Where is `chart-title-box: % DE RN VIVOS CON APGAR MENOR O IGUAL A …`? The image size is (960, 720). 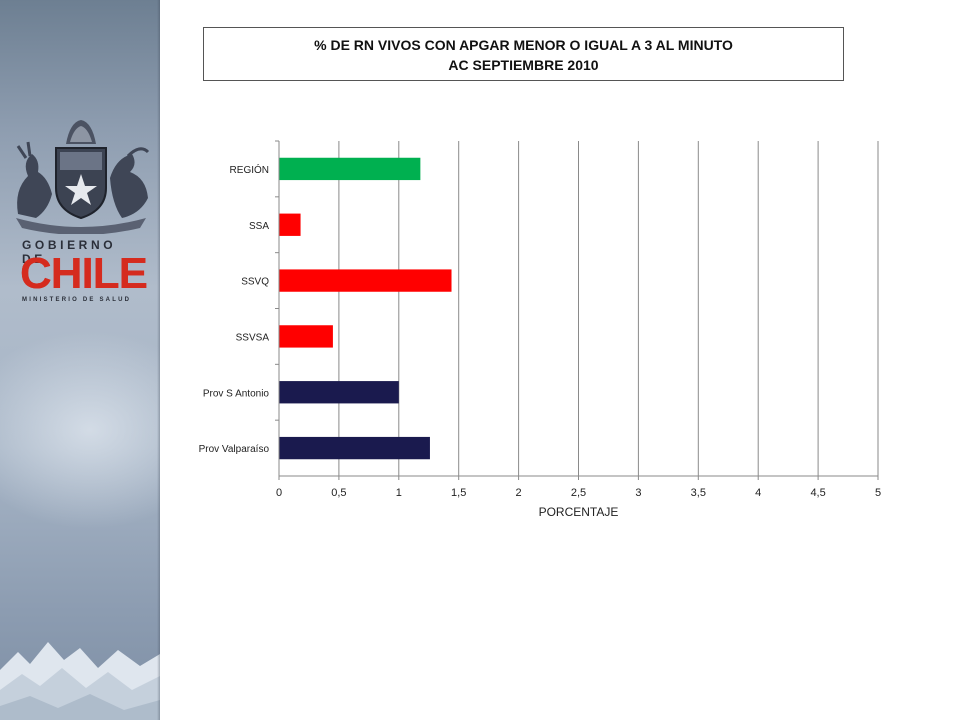 chart-title-box: % DE RN VIVOS CON APGAR MENOR O IGUAL A … is located at coordinates (523, 54).